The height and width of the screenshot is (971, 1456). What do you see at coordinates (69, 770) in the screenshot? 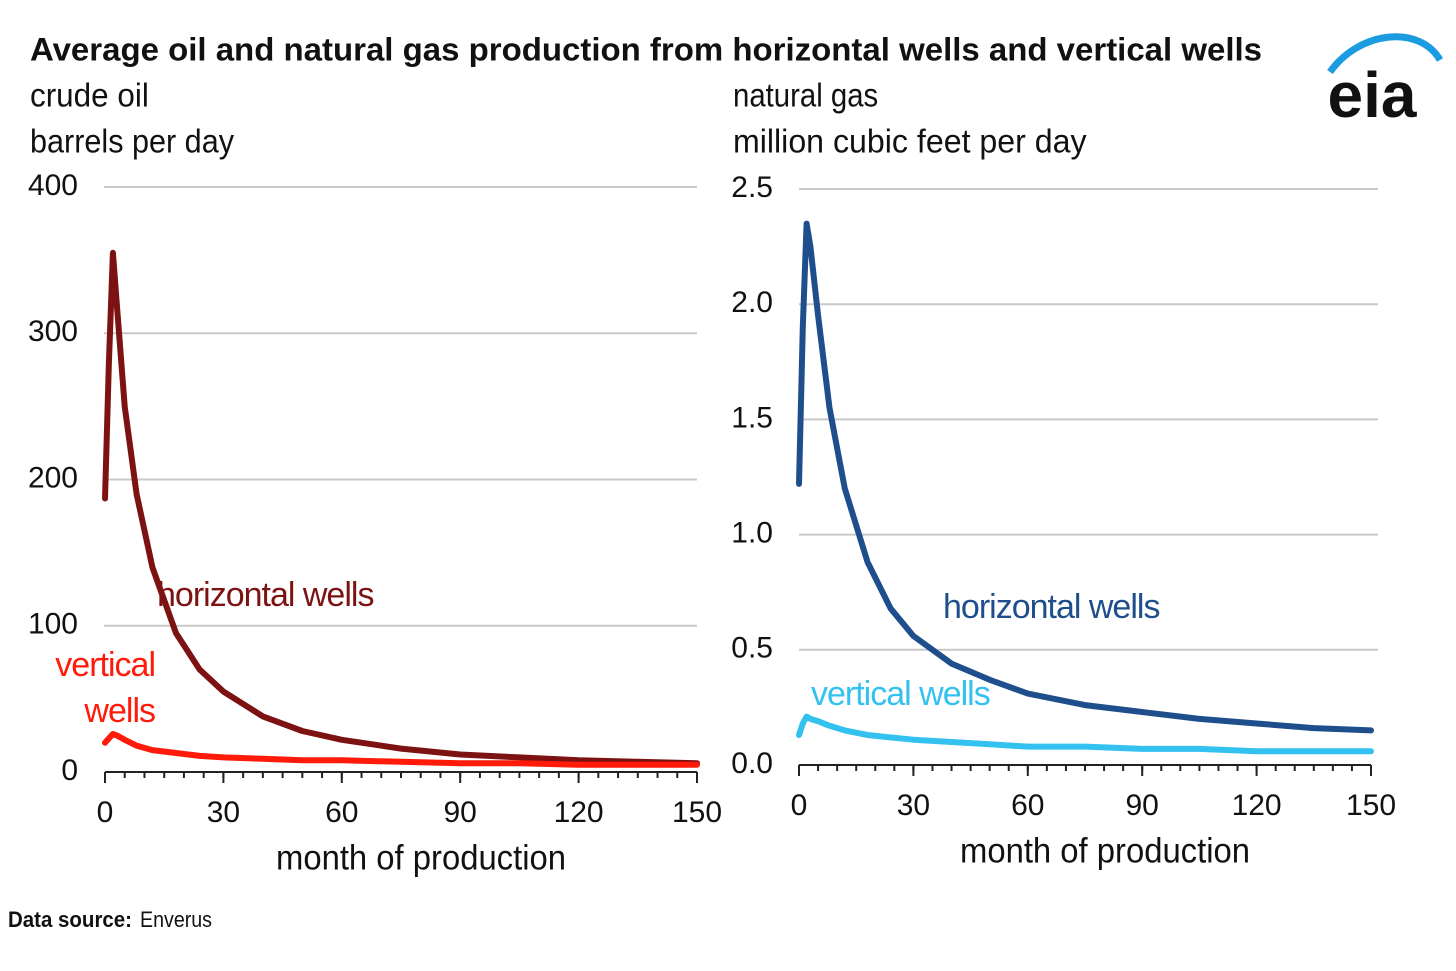
I see `y-tick-label: 0` at bounding box center [69, 770].